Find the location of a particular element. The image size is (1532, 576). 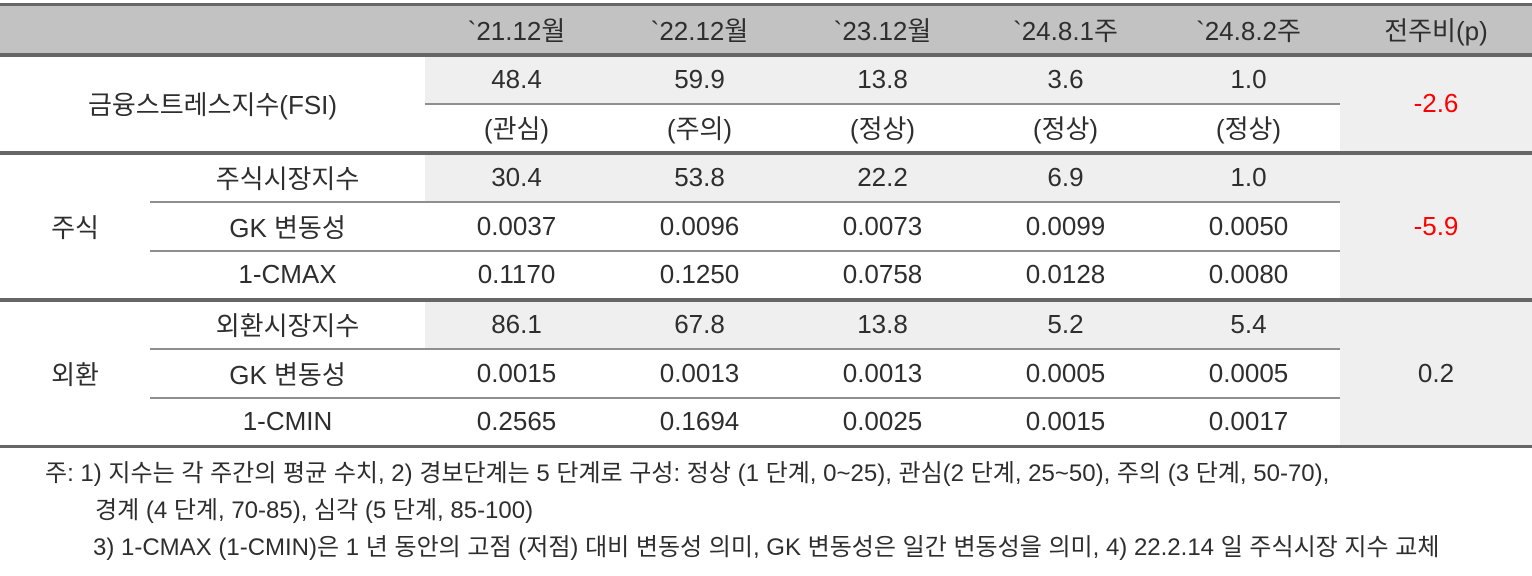

row-label: 1-CMAX is located at coordinates (287, 274).